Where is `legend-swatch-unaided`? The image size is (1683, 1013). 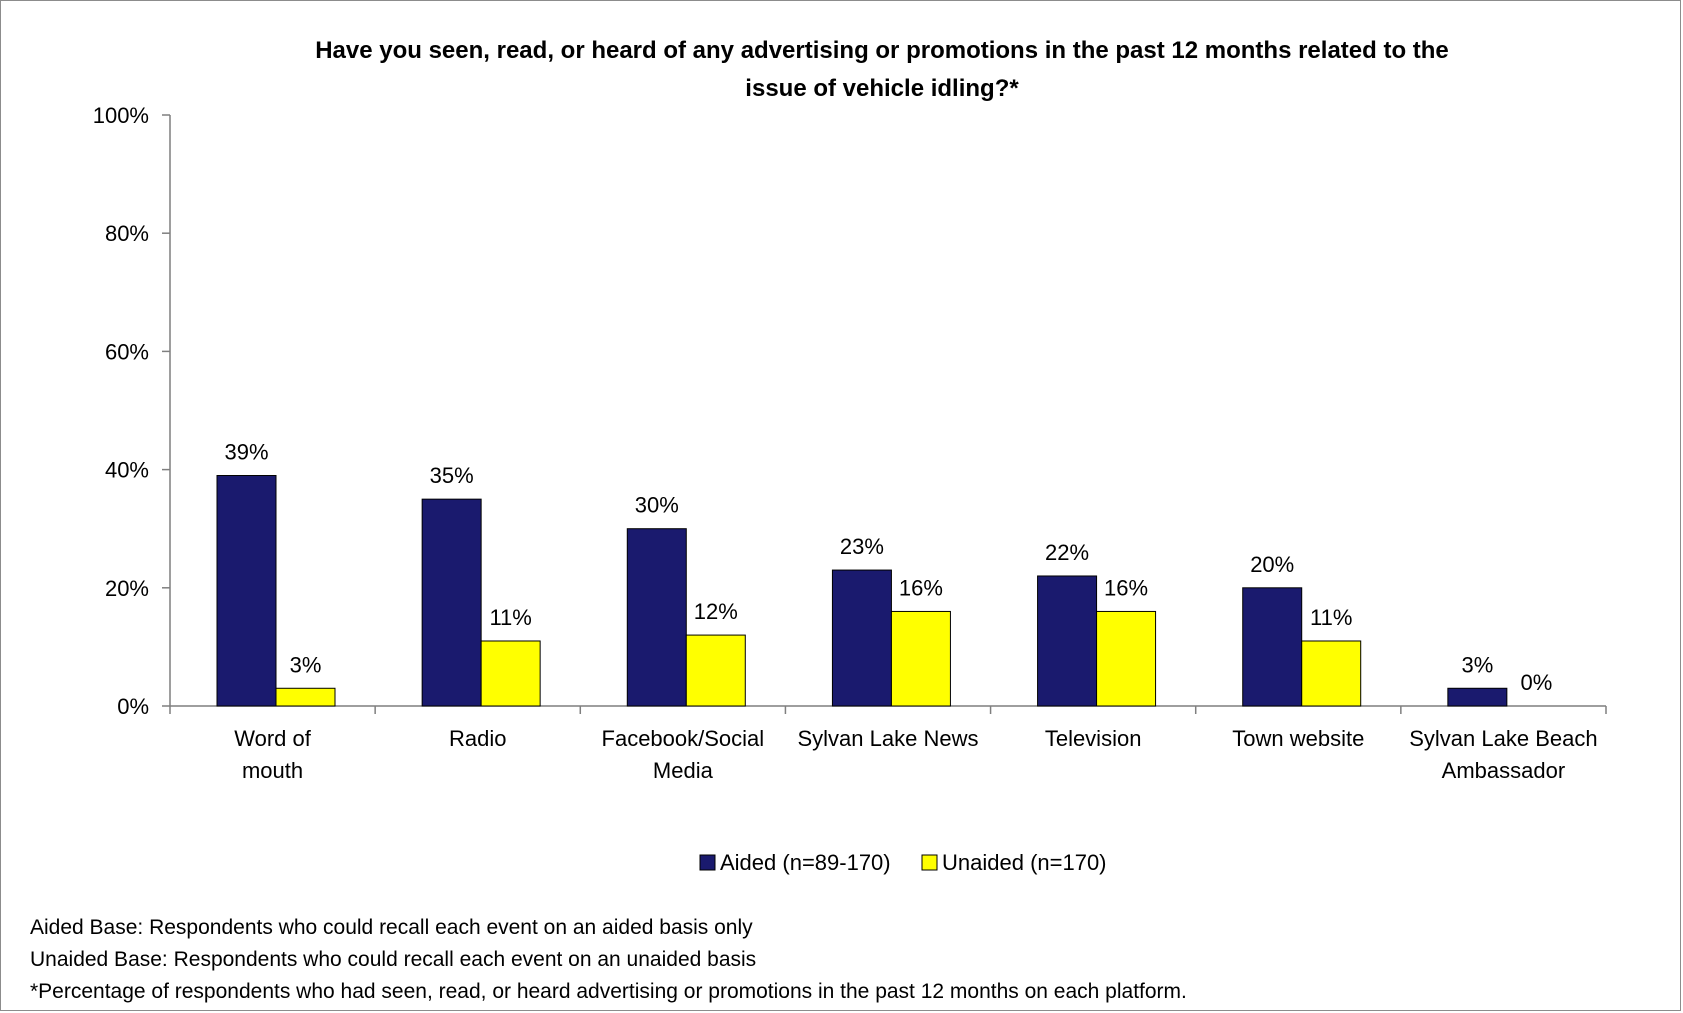 legend-swatch-unaided is located at coordinates (929, 862).